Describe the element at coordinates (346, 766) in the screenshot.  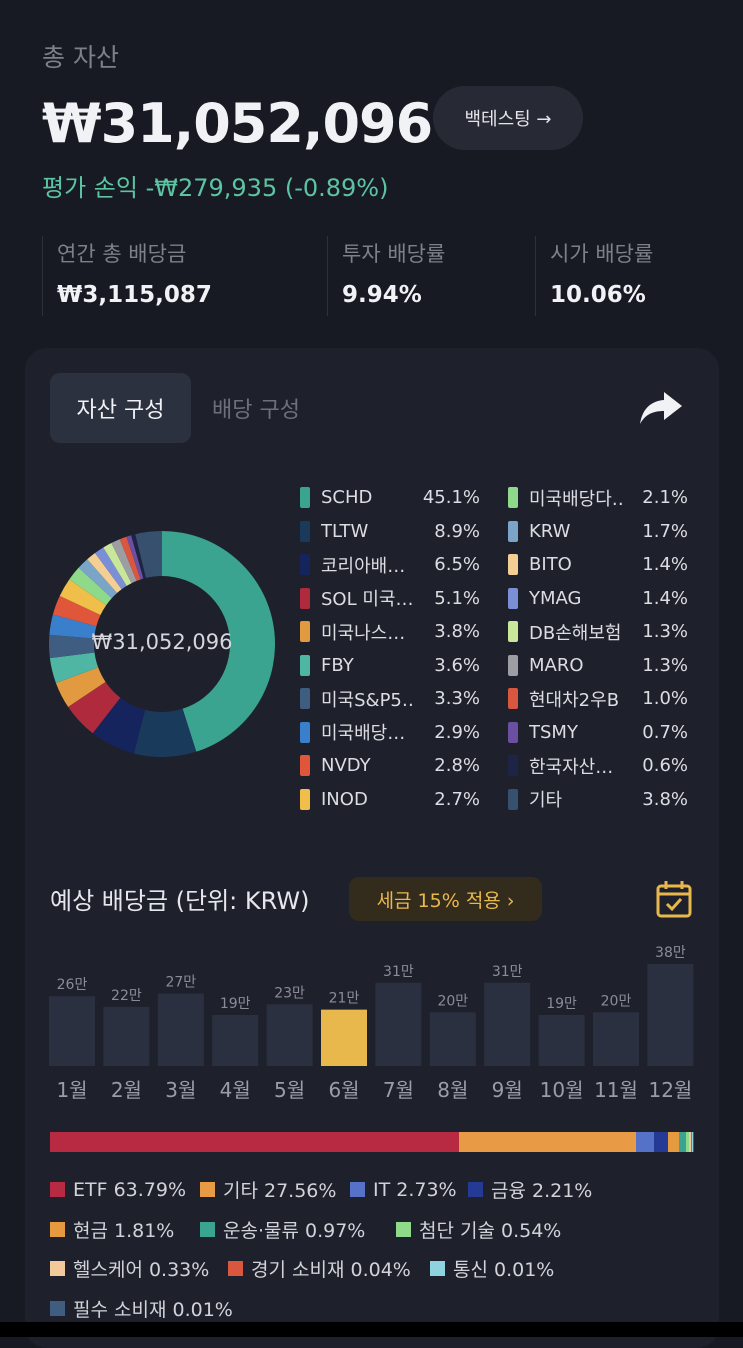
I see `legend-name: NVDY` at that location.